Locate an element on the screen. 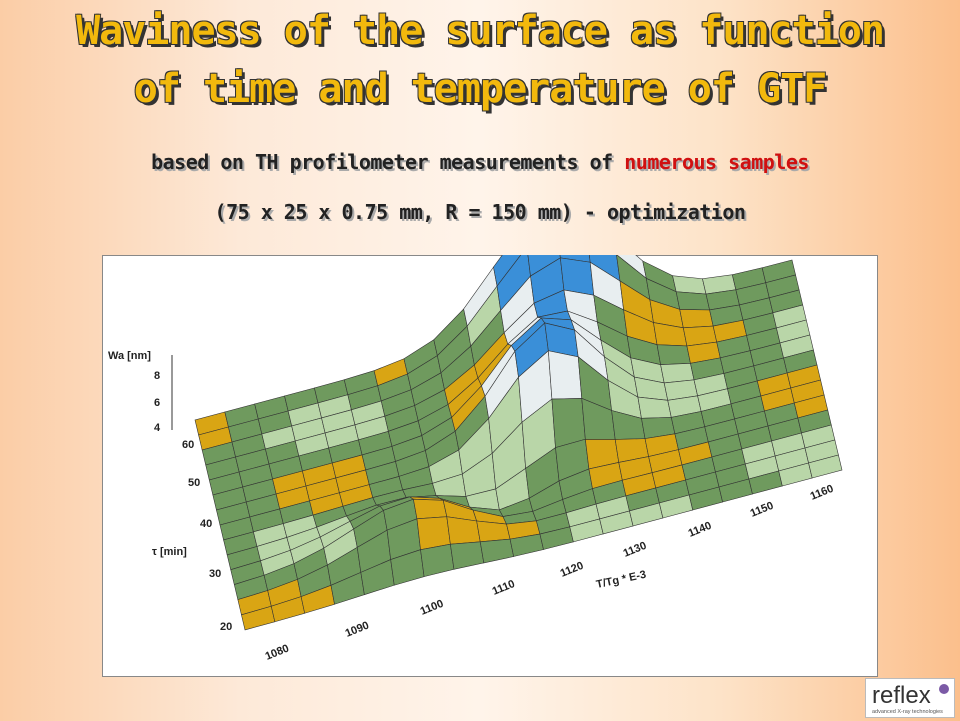 The width and height of the screenshot is (960, 721). logo-art: reflex advanced X-ray technologies is located at coordinates (910, 698).